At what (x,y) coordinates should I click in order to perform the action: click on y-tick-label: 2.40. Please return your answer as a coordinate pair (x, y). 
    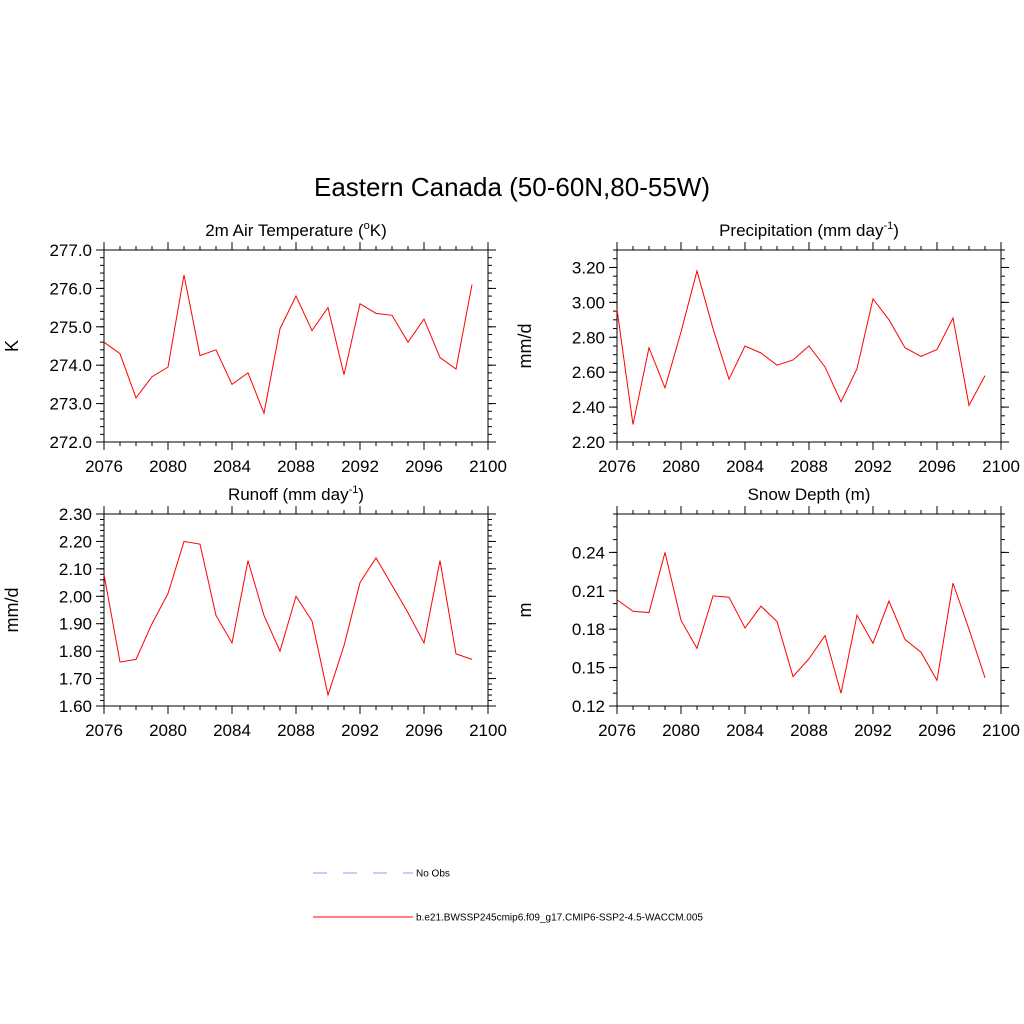
    Looking at the image, I should click on (588, 407).